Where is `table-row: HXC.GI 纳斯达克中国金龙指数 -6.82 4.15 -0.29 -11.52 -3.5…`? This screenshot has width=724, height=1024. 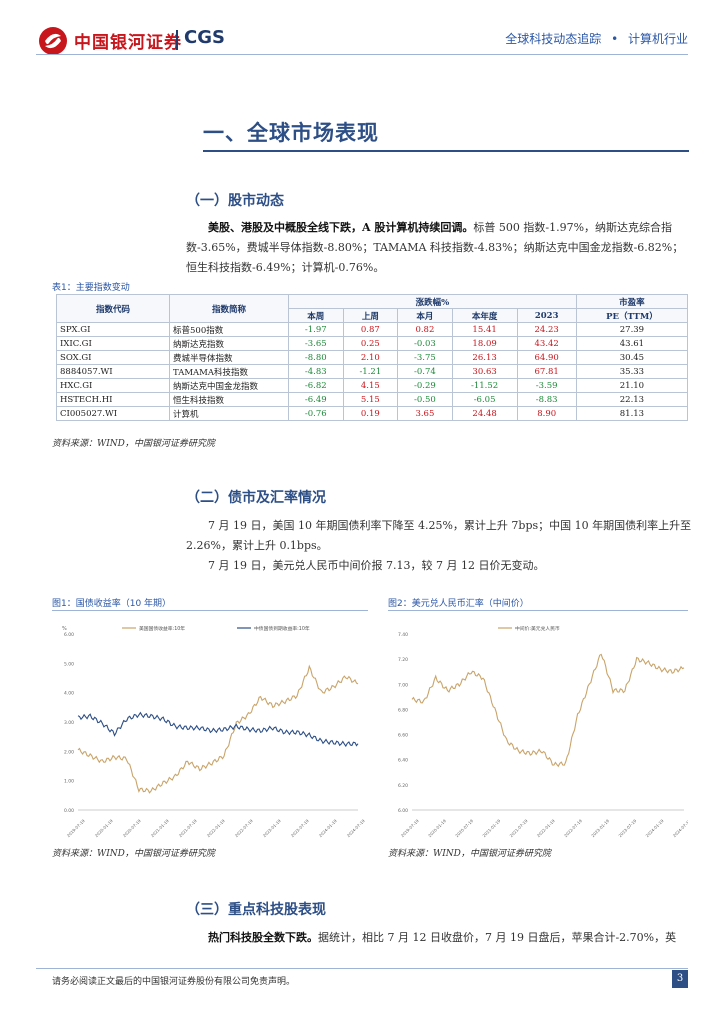
table-row: HXC.GI 纳斯达克中国金龙指数 -6.82 4.15 -0.29 -11.52 -3.5… is located at coordinates (372, 385).